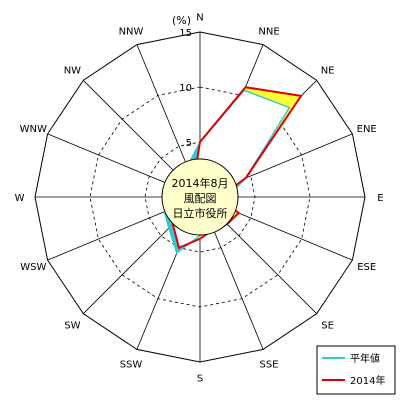 The image size is (400, 400). What do you see at coordinates (328, 70) in the screenshot?
I see `direction-label-ne: NE` at bounding box center [328, 70].